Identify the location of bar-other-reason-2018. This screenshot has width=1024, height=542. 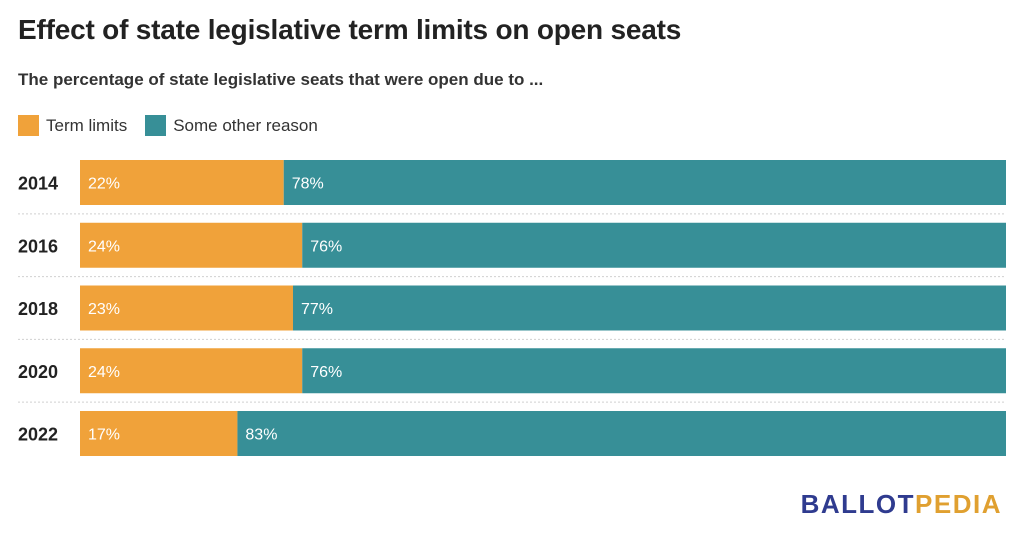
(649, 308).